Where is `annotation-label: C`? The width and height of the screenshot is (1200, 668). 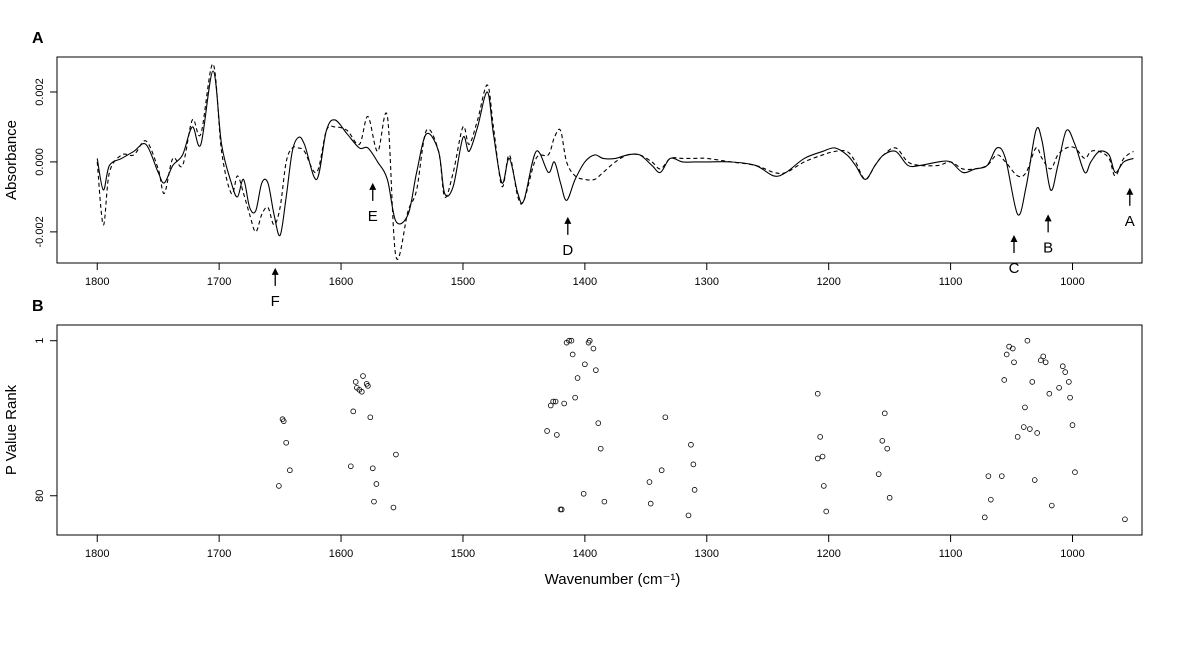 annotation-label: C is located at coordinates (1014, 268).